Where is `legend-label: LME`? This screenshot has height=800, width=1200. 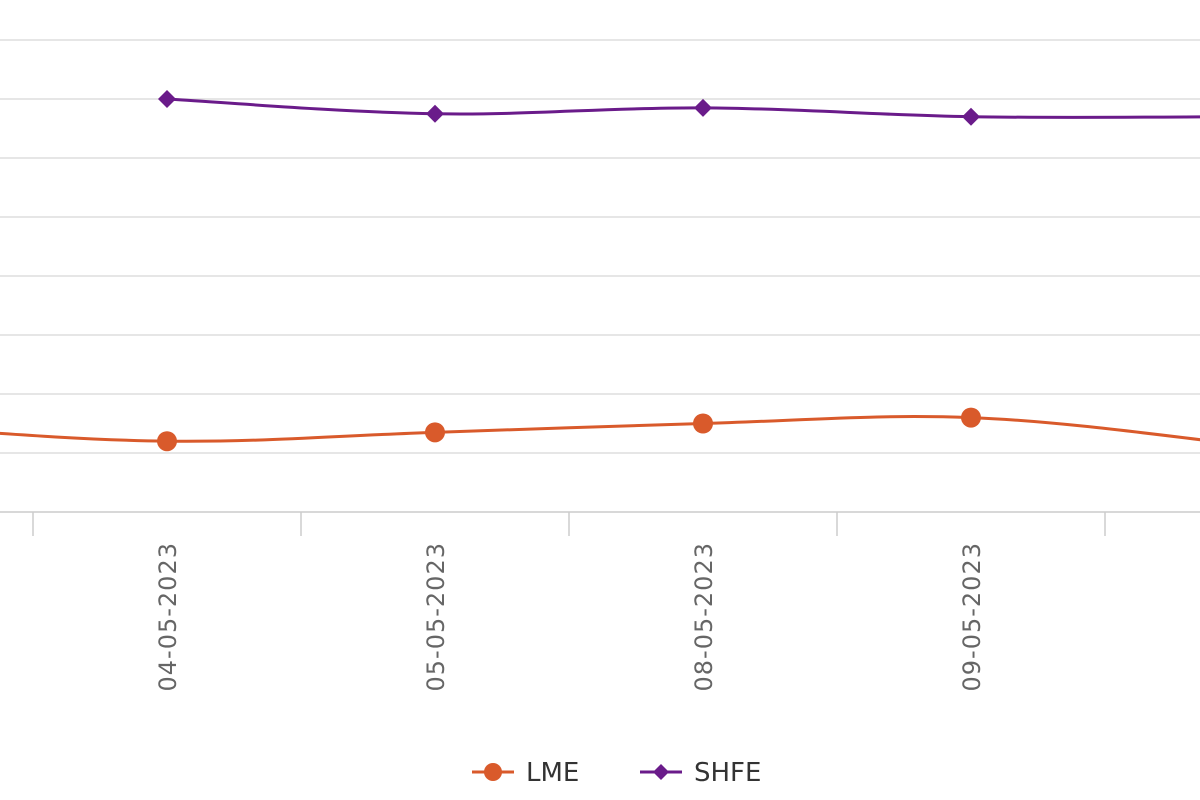
legend-label: LME is located at coordinates (552, 773).